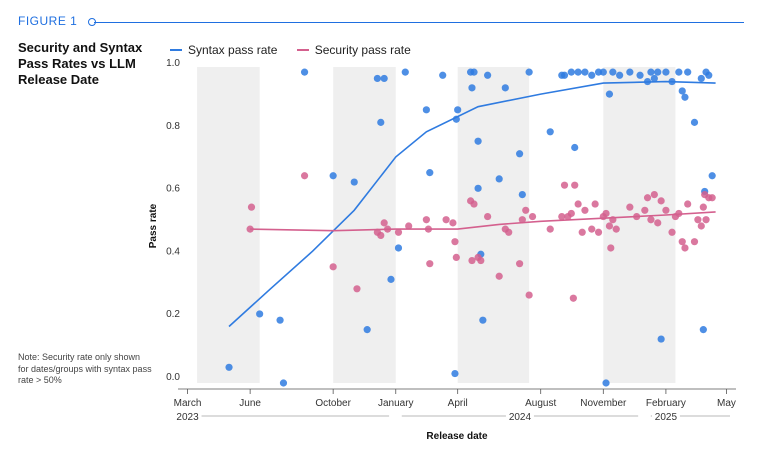 This screenshot has height=453, width=768. What do you see at coordinates (419, 22) in the screenshot?
I see `figure-rule` at bounding box center [419, 22].